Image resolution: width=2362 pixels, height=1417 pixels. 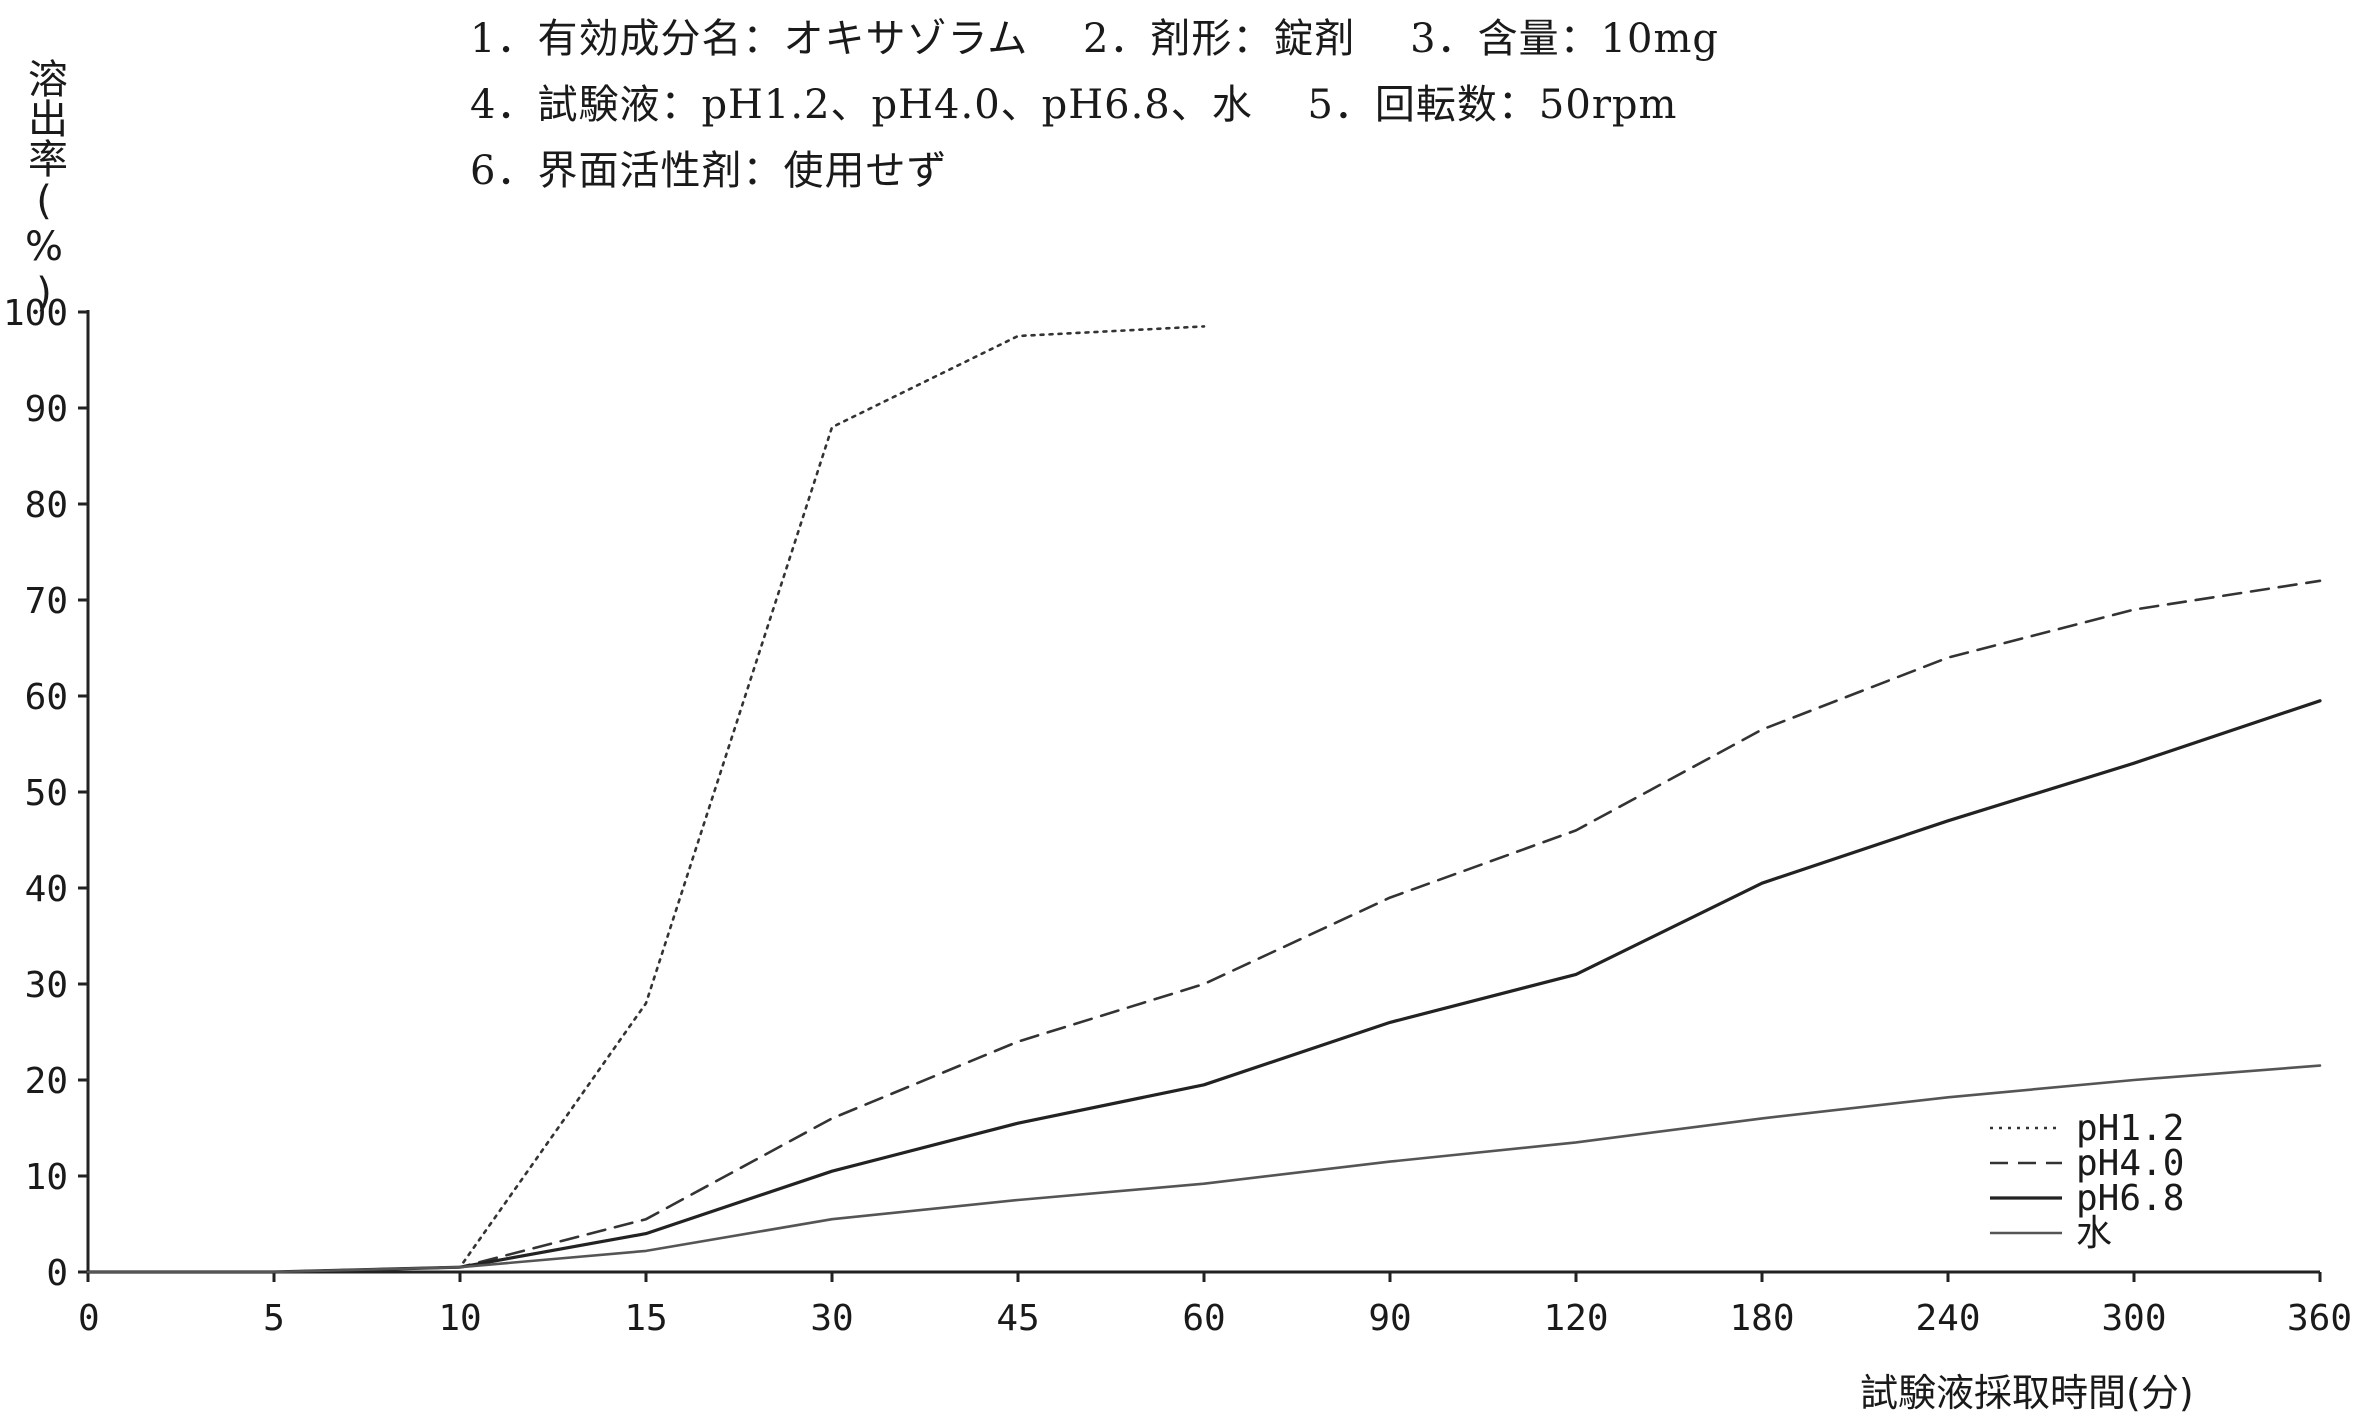 What do you see at coordinates (1575, 1318) in the screenshot?
I see `x-tick-label-120: 120` at bounding box center [1575, 1318].